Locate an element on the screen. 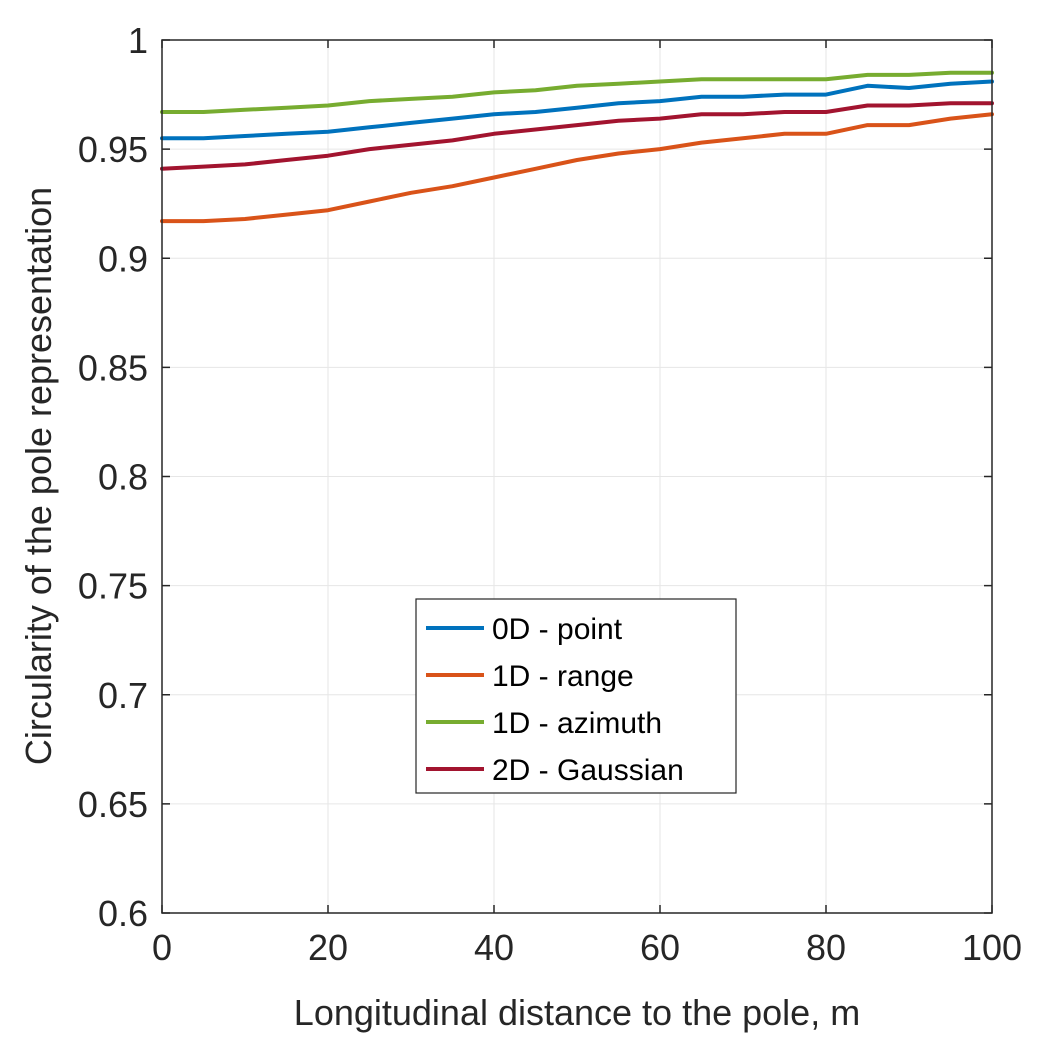 The image size is (1042, 1042). series-line-1d-azimuth is located at coordinates (577, 92).